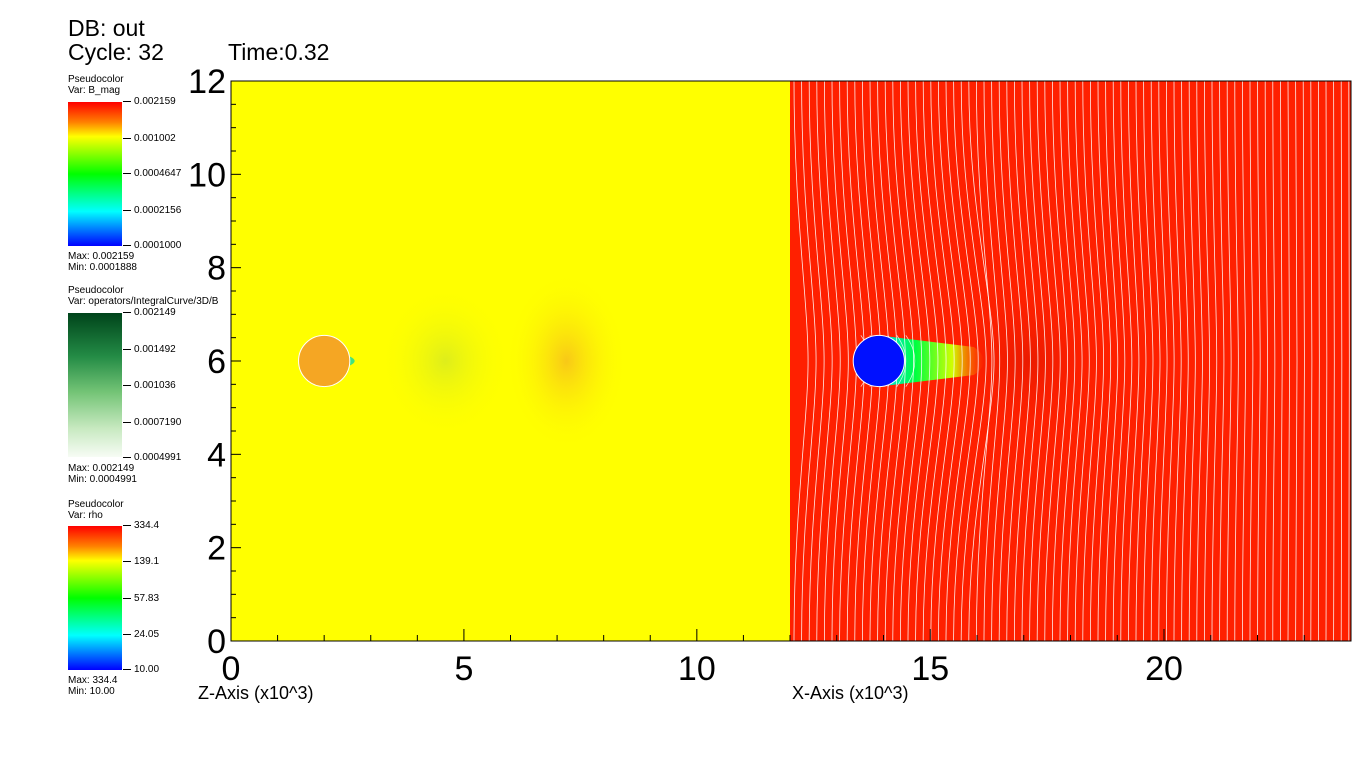 The width and height of the screenshot is (1356, 757). Describe the element at coordinates (101, 468) in the screenshot. I see `legend-max: Max: 0.002149` at that location.